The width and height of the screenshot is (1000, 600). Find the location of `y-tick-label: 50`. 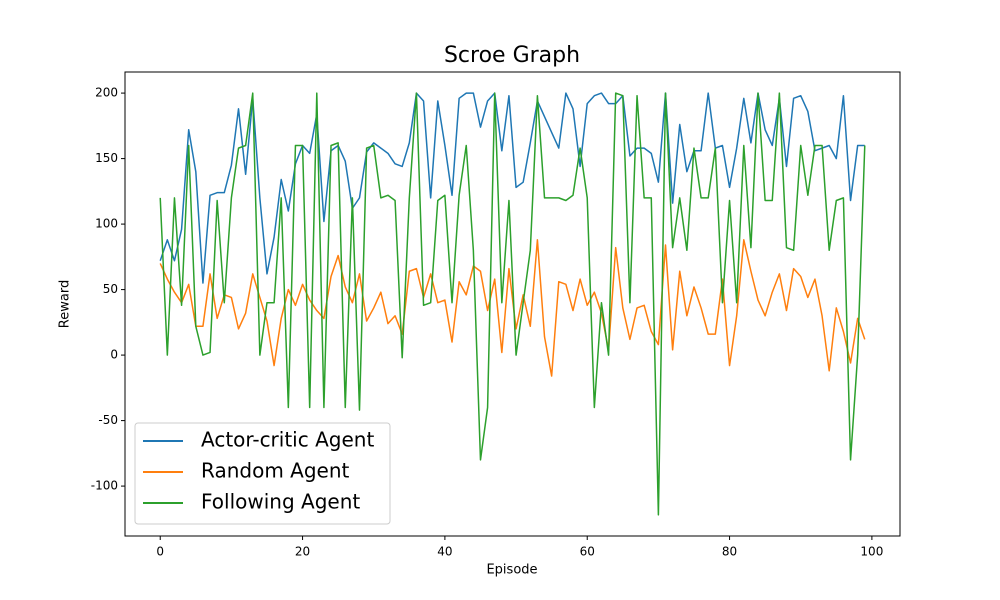

y-tick-label: 50 is located at coordinates (110, 289).